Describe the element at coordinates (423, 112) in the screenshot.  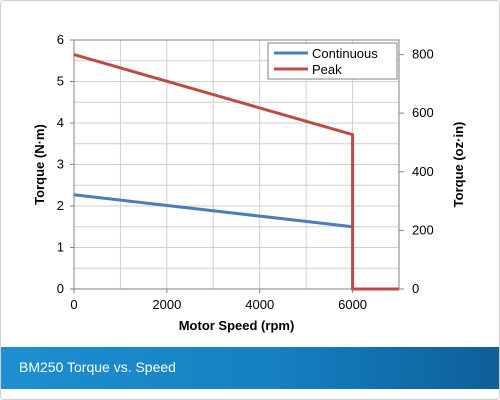
I see `y2-tick-label: 600` at that location.